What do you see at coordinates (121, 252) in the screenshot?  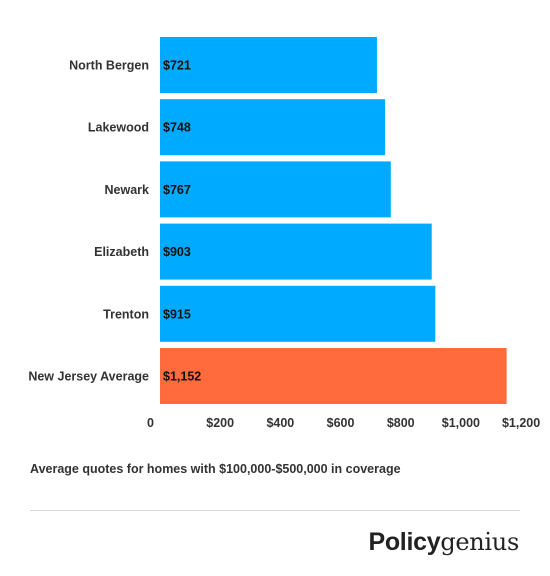 I see `category-label-elizabeth: Elizabeth` at bounding box center [121, 252].